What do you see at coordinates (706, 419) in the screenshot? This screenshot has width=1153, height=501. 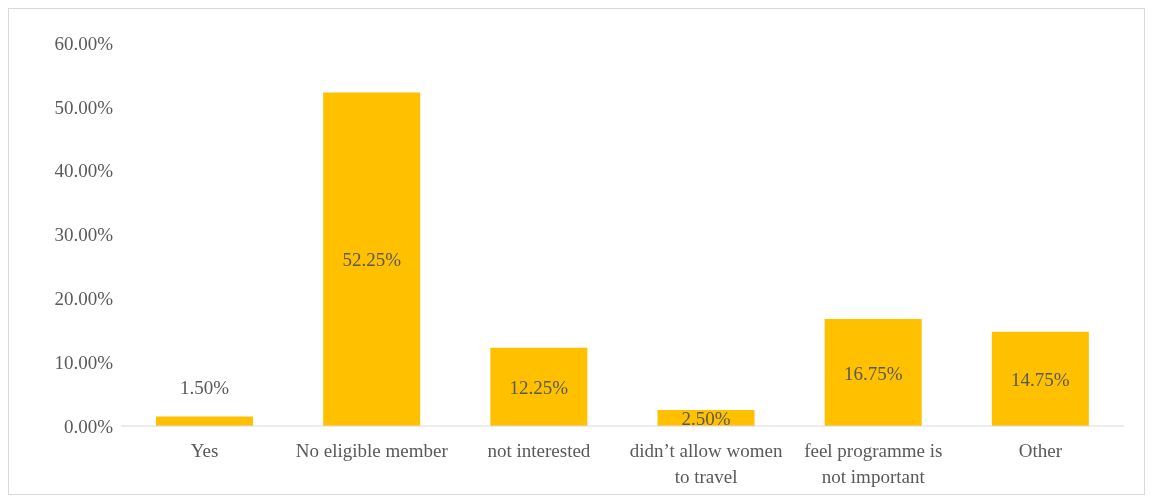 I see `data-label: 2.50%` at bounding box center [706, 419].